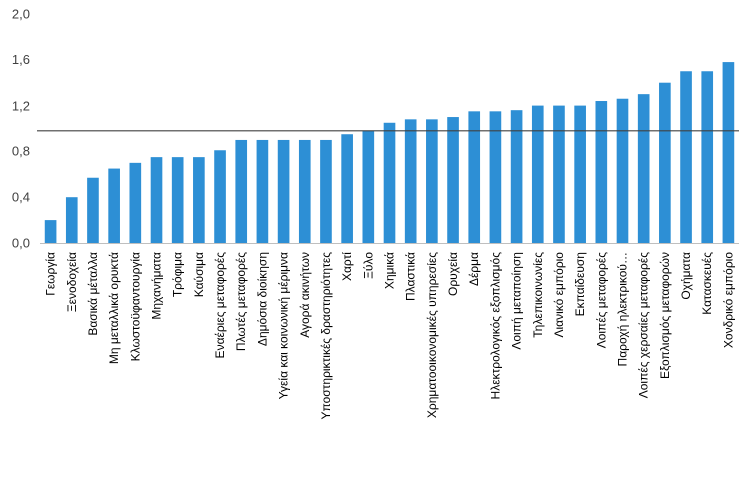  What do you see at coordinates (21, 59) in the screenshot?
I see `y-tick-label: 1,6` at bounding box center [21, 59].